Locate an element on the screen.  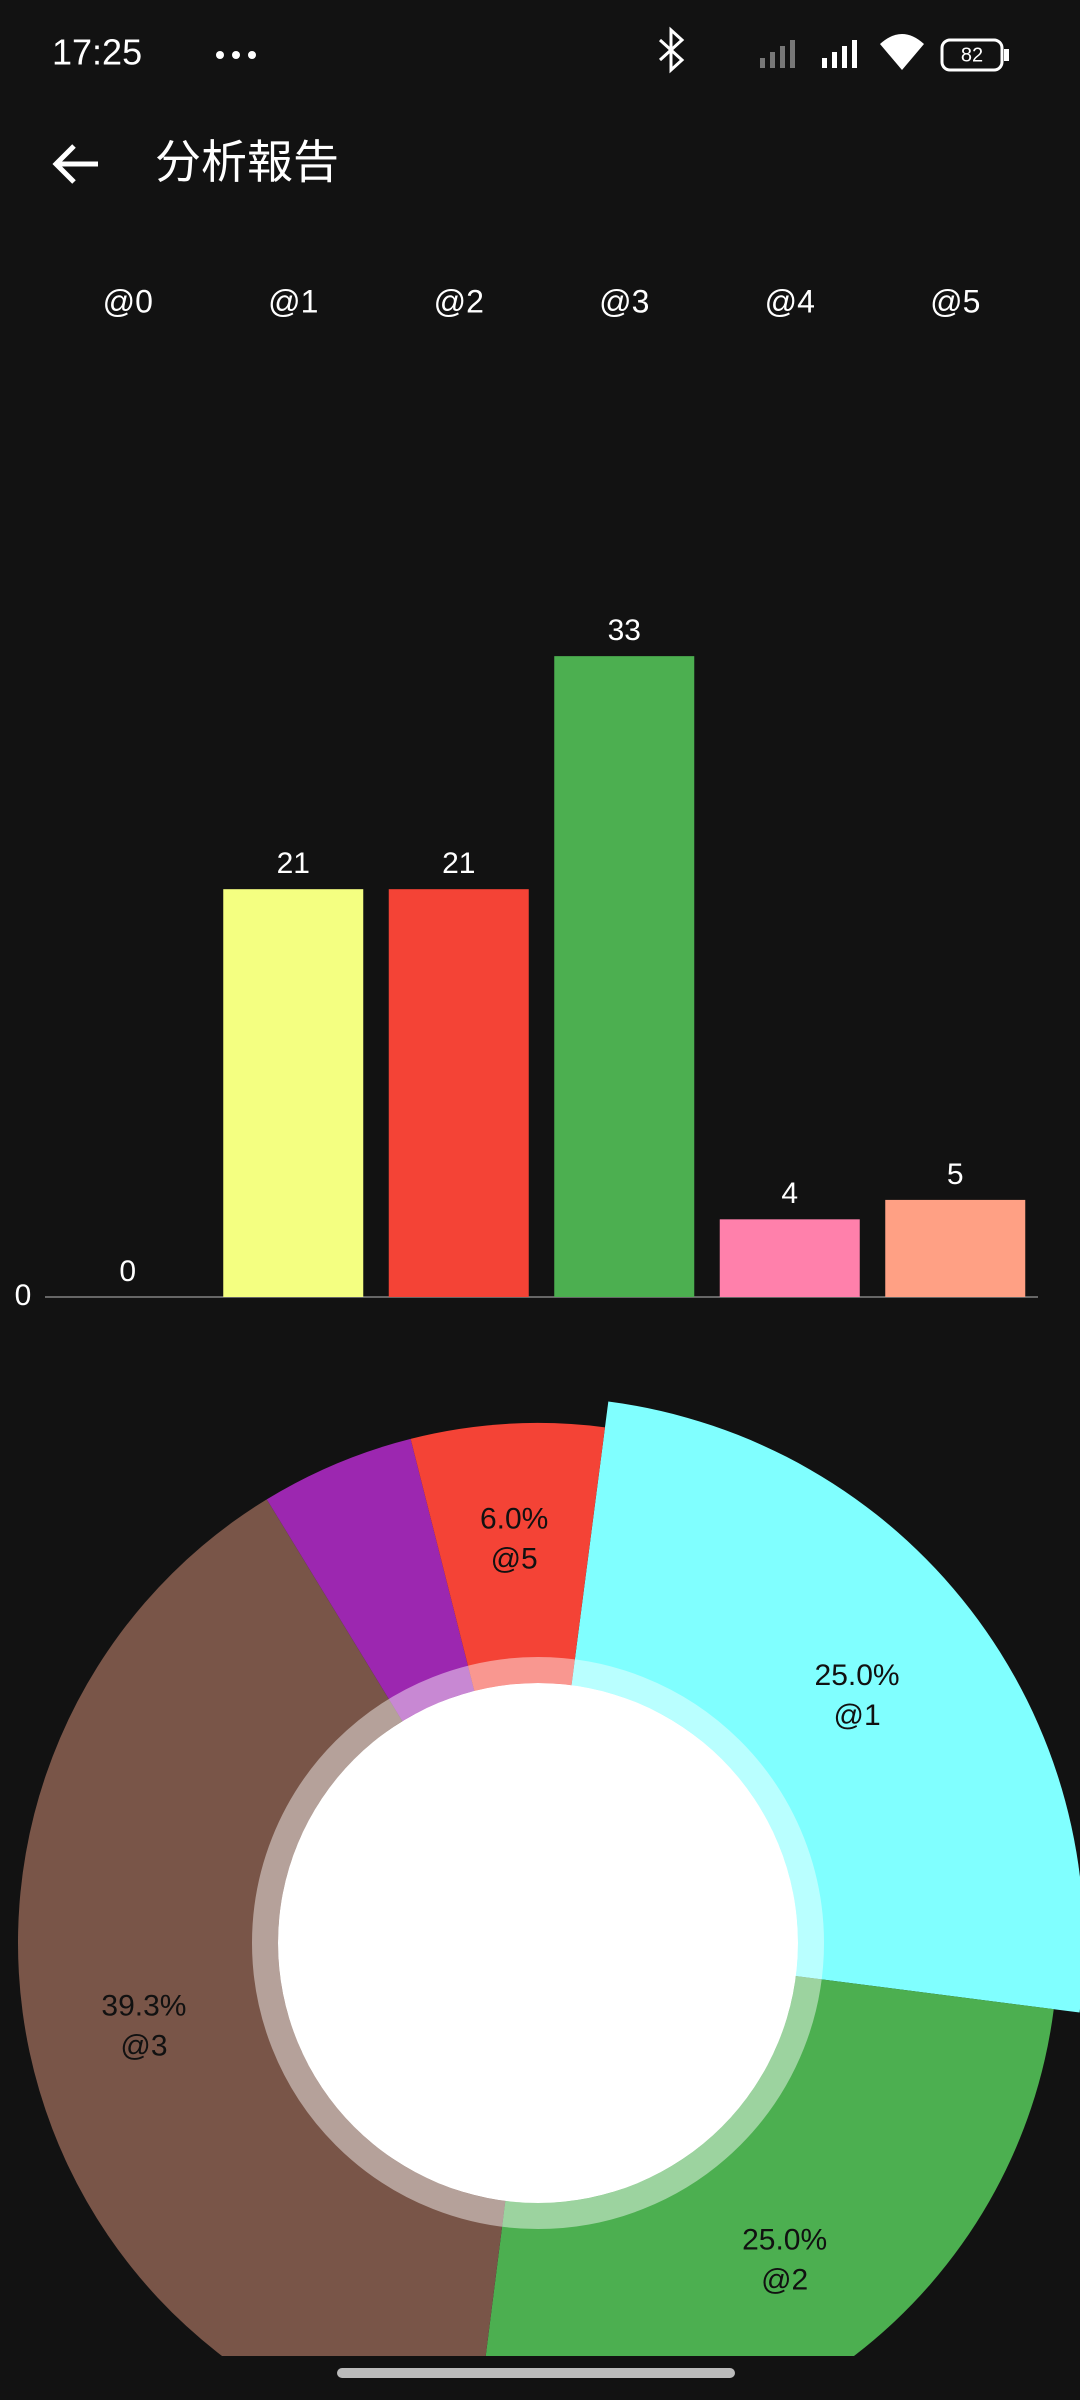
slice-value-label: 6.0% is located at coordinates (514, 1519).